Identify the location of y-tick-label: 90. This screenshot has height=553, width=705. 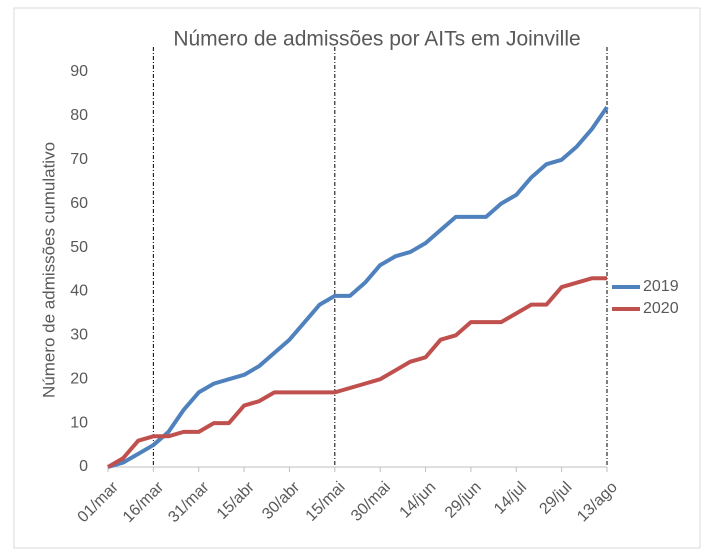
(79, 71).